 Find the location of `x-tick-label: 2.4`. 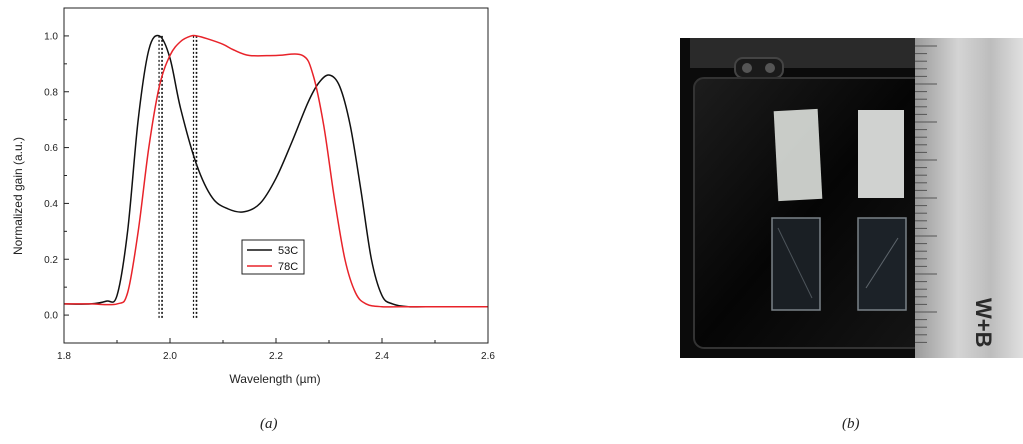

x-tick-label: 2.4 is located at coordinates (382, 356).